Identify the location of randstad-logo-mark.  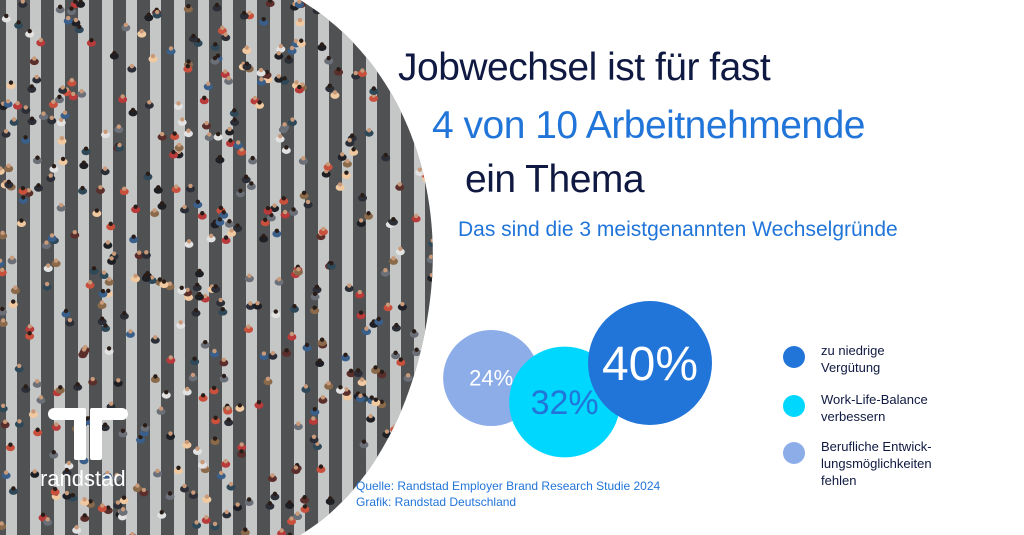
(88, 434).